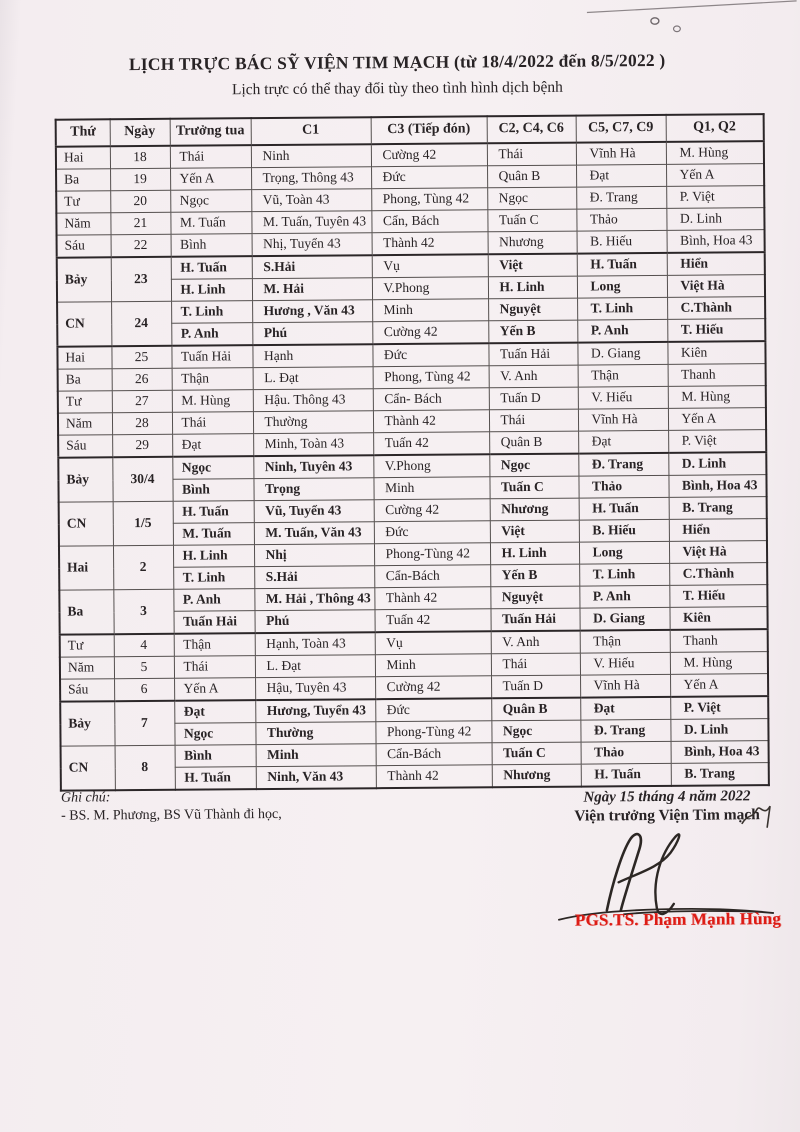 The width and height of the screenshot is (800, 1132). I want to click on table-cell: Tuấn 42, so click(431, 443).